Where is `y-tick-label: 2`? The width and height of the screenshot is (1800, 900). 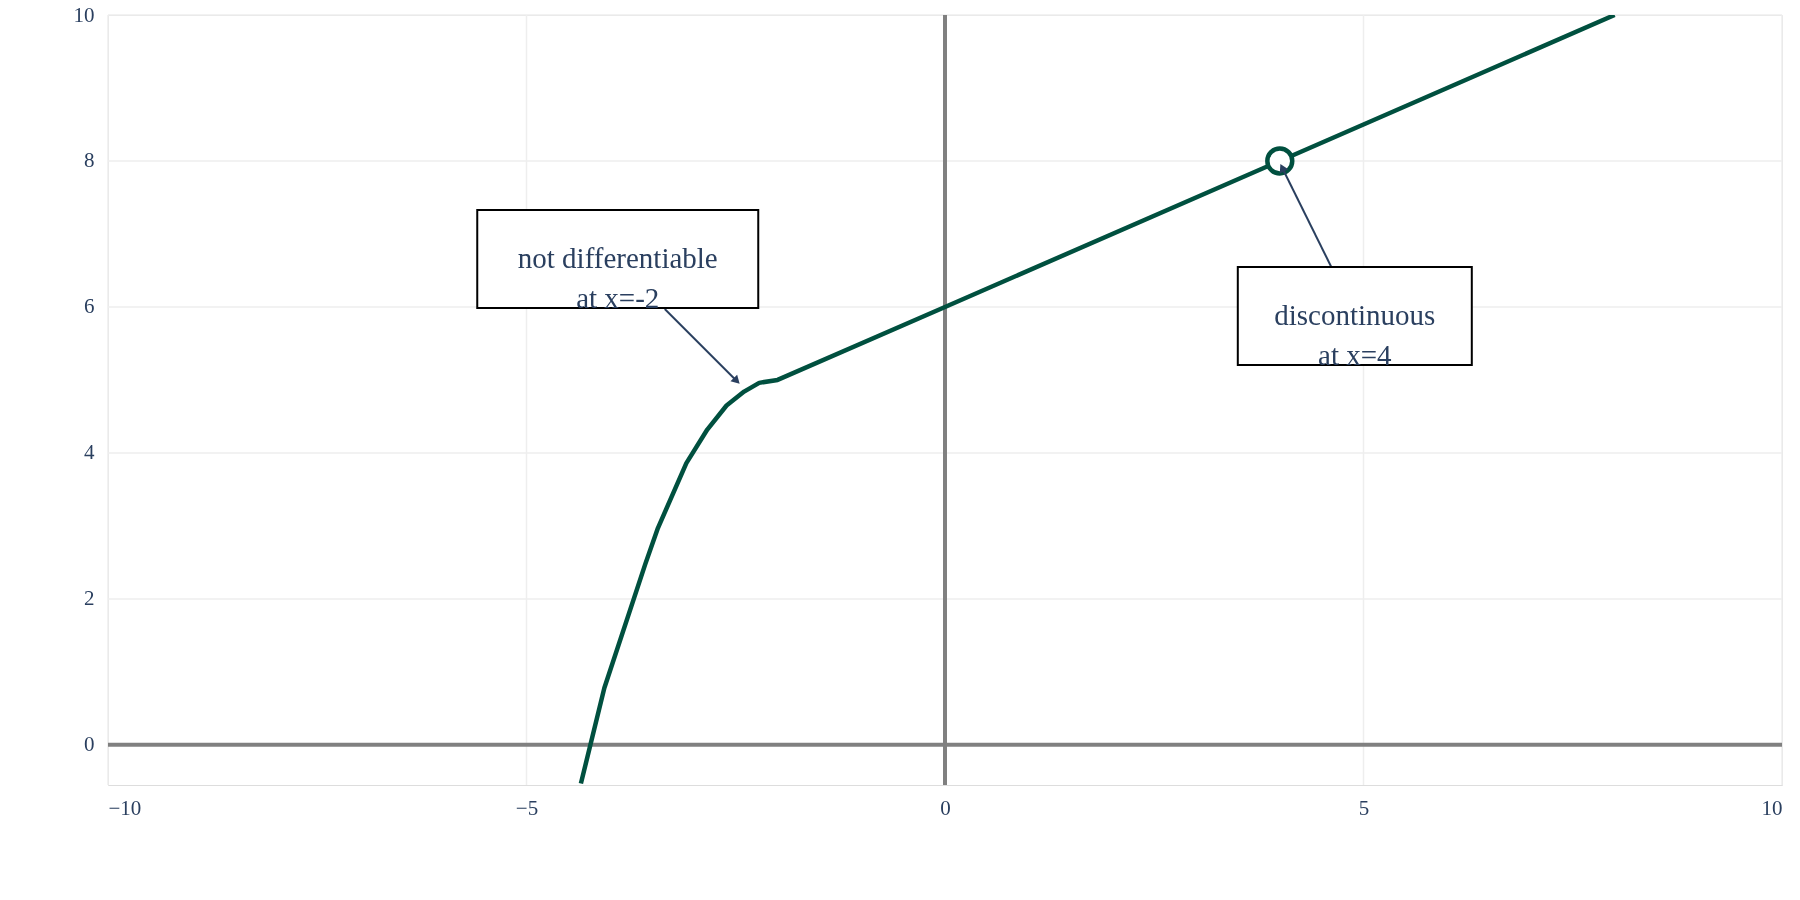
y-tick-label: 2 is located at coordinates (89, 598).